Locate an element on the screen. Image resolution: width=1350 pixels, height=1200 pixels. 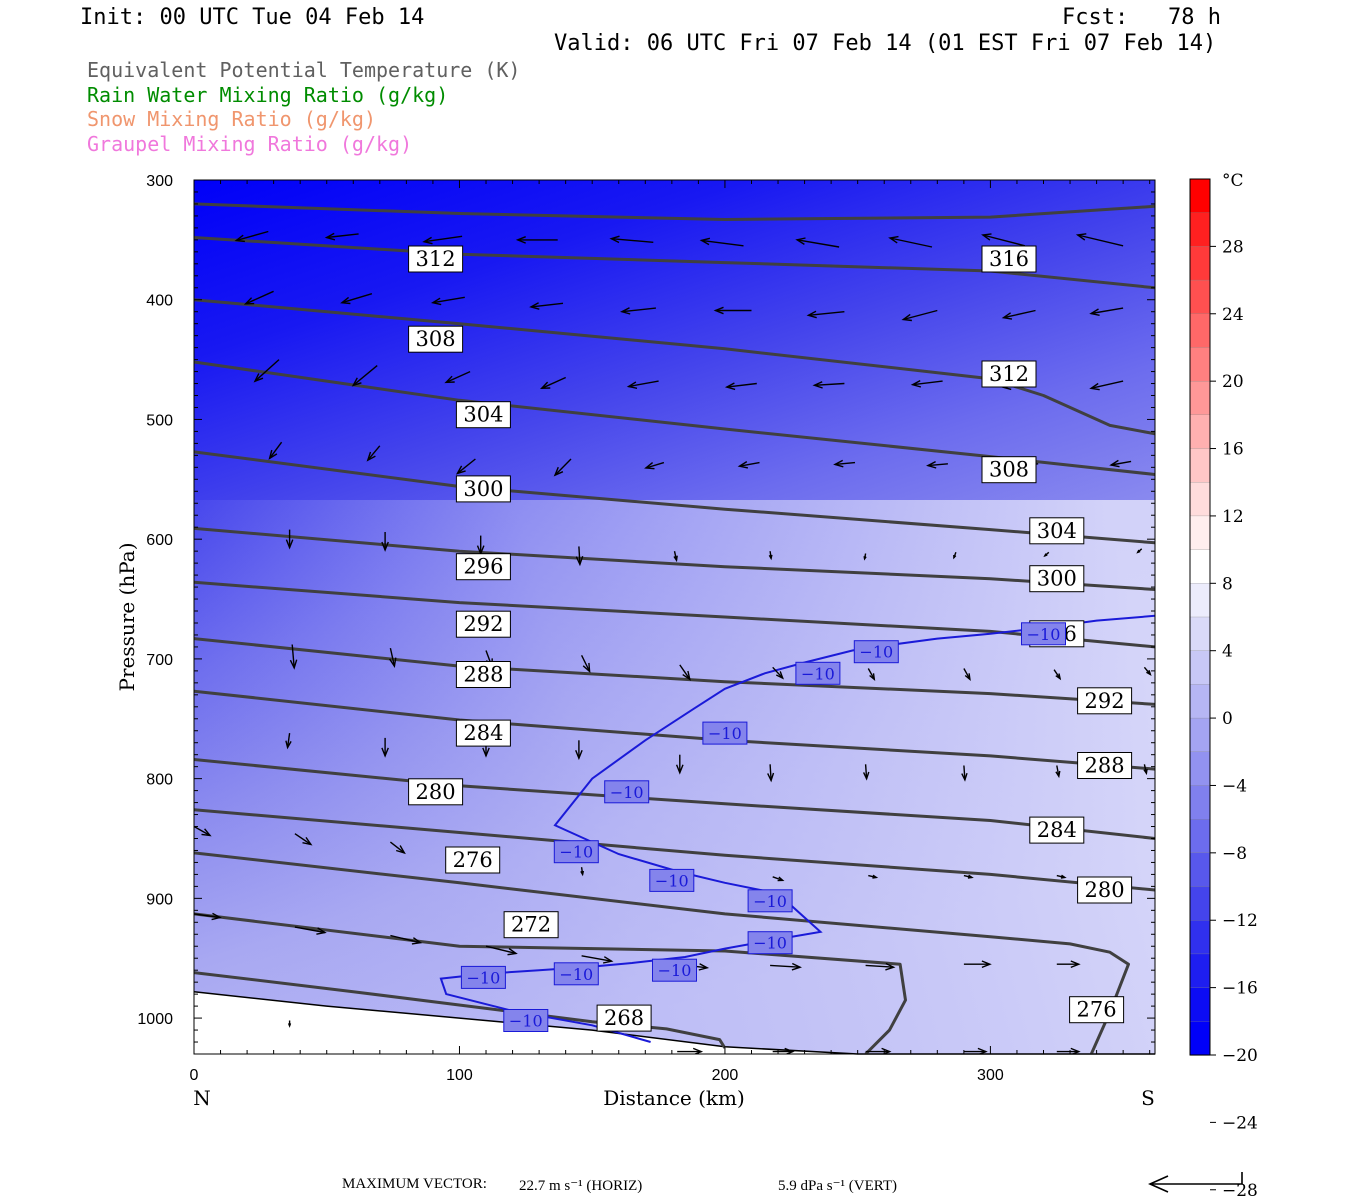
legend-graupel: Graupel Mixing Ratio (g/kg) is located at coordinates (250, 144).